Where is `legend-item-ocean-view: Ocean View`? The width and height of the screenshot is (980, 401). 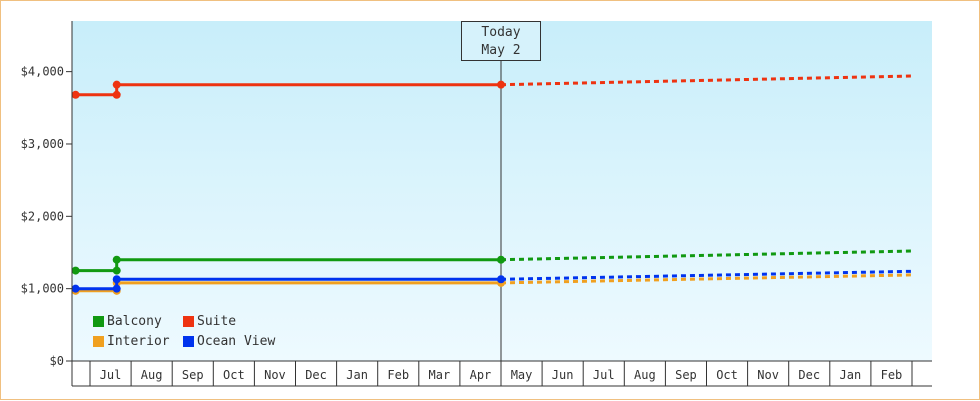
legend-item-ocean-view: Ocean View is located at coordinates (238, 341).